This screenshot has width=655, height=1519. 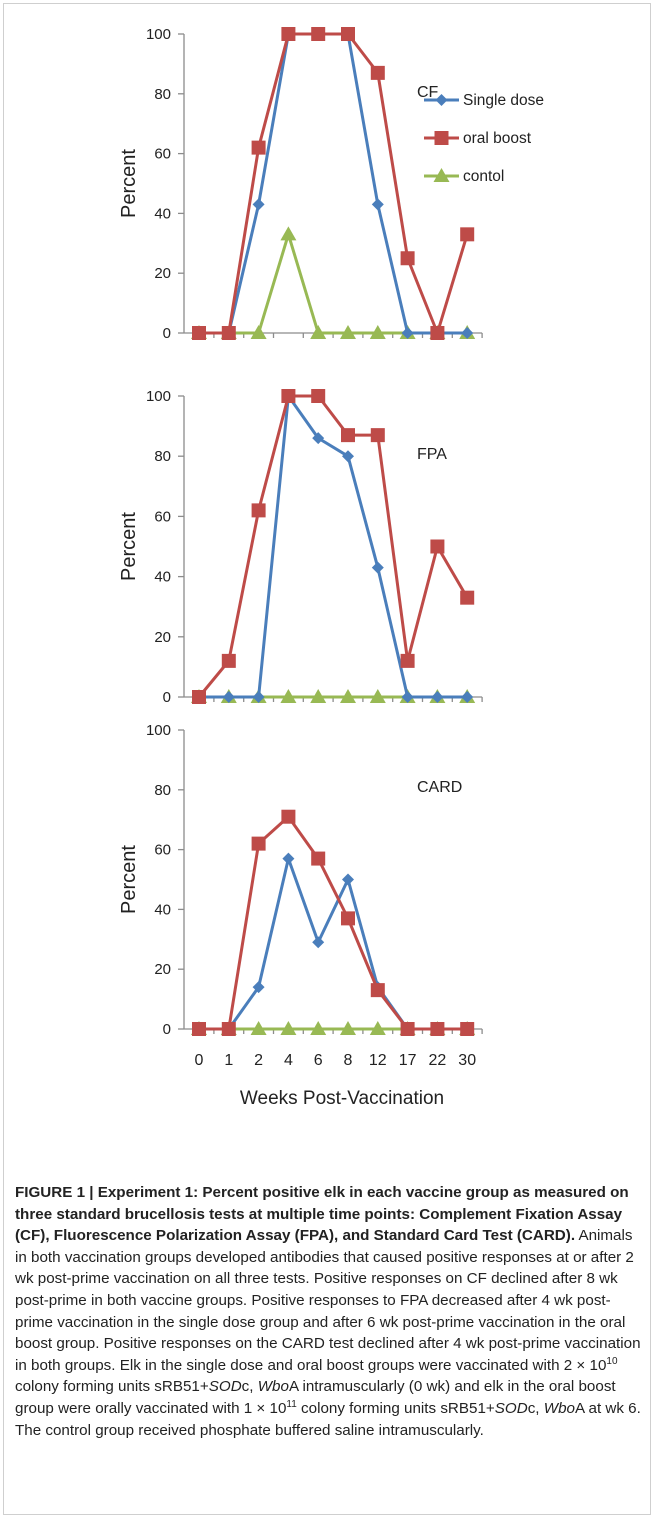 What do you see at coordinates (428, 92) in the screenshot?
I see `panel-title: CF` at bounding box center [428, 92].